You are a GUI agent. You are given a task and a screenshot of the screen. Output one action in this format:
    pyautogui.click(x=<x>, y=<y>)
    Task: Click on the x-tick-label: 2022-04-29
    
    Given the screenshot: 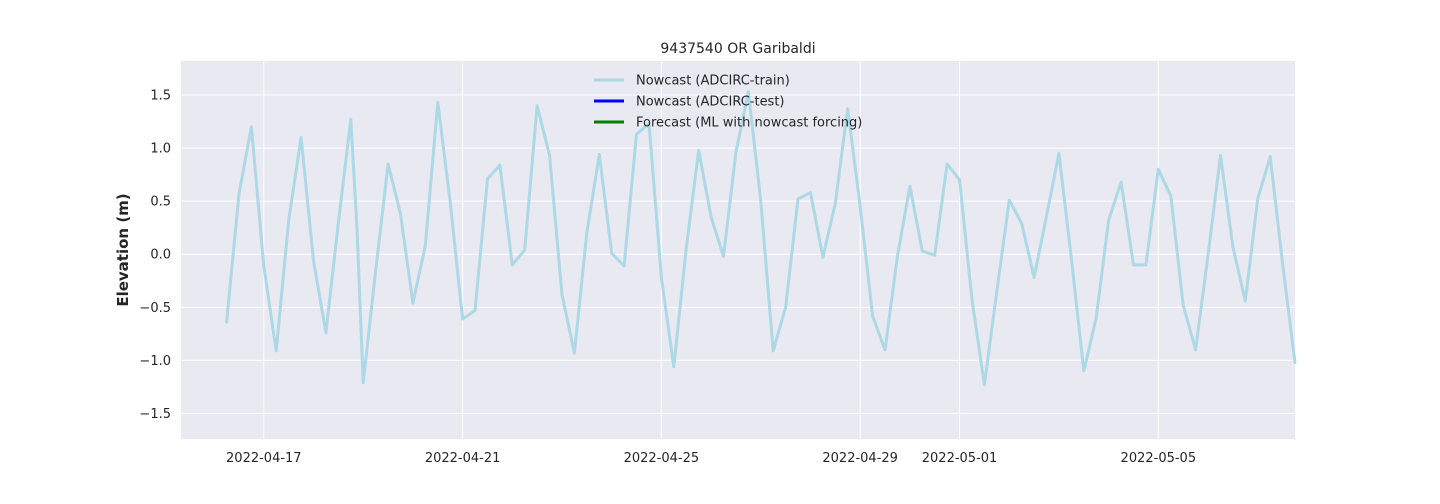 What is the action you would take?
    pyautogui.click(x=860, y=458)
    